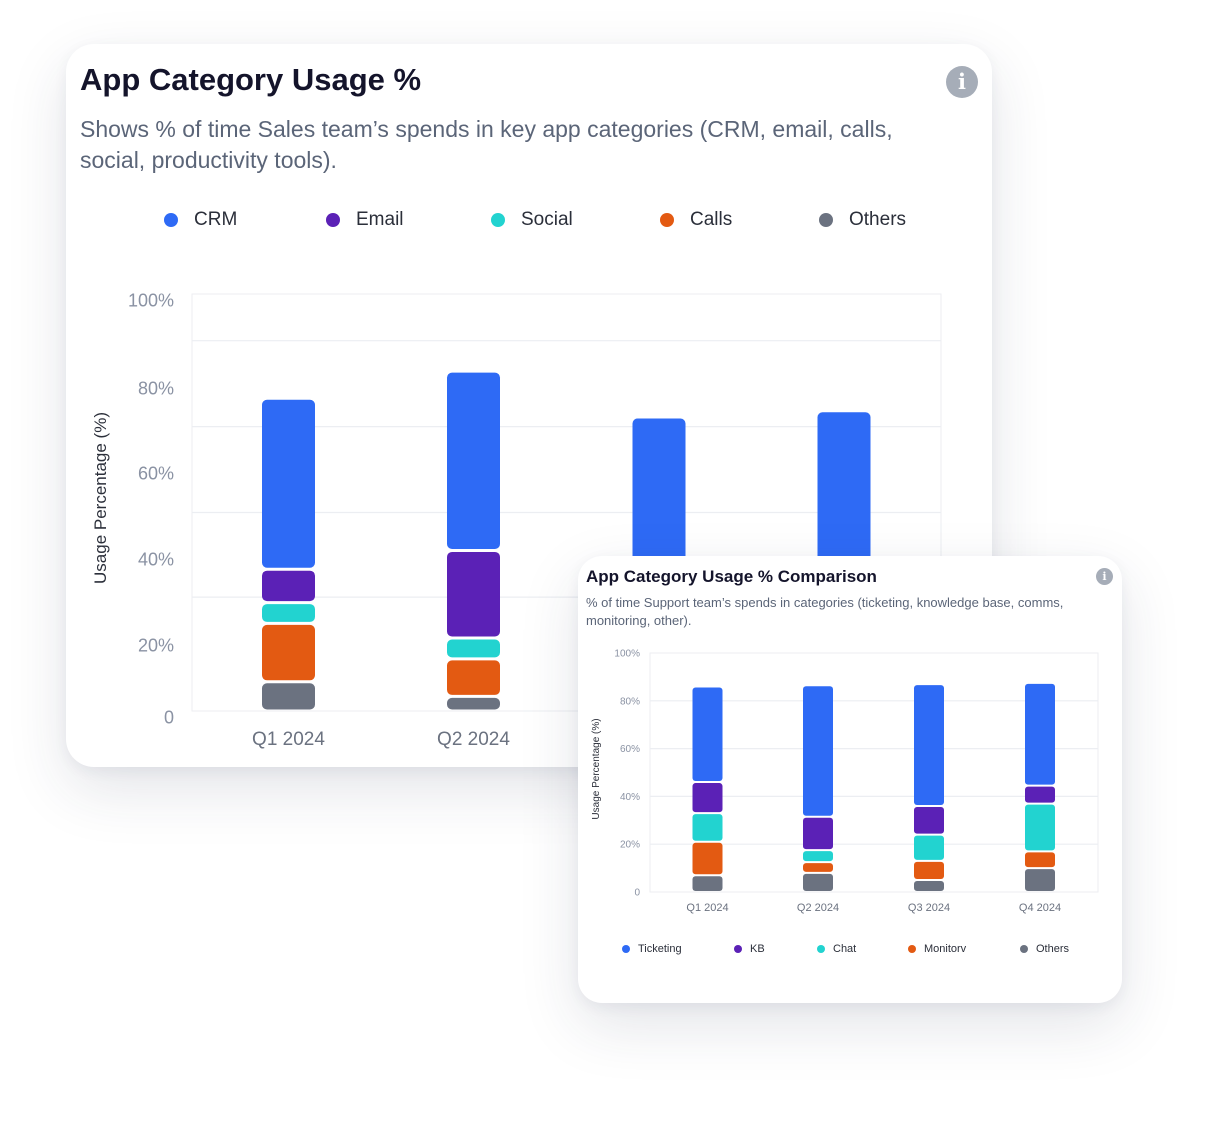 This screenshot has width=1232, height=1135. Describe the element at coordinates (945, 949) in the screenshot. I see `legend-label: Monitorv` at that location.